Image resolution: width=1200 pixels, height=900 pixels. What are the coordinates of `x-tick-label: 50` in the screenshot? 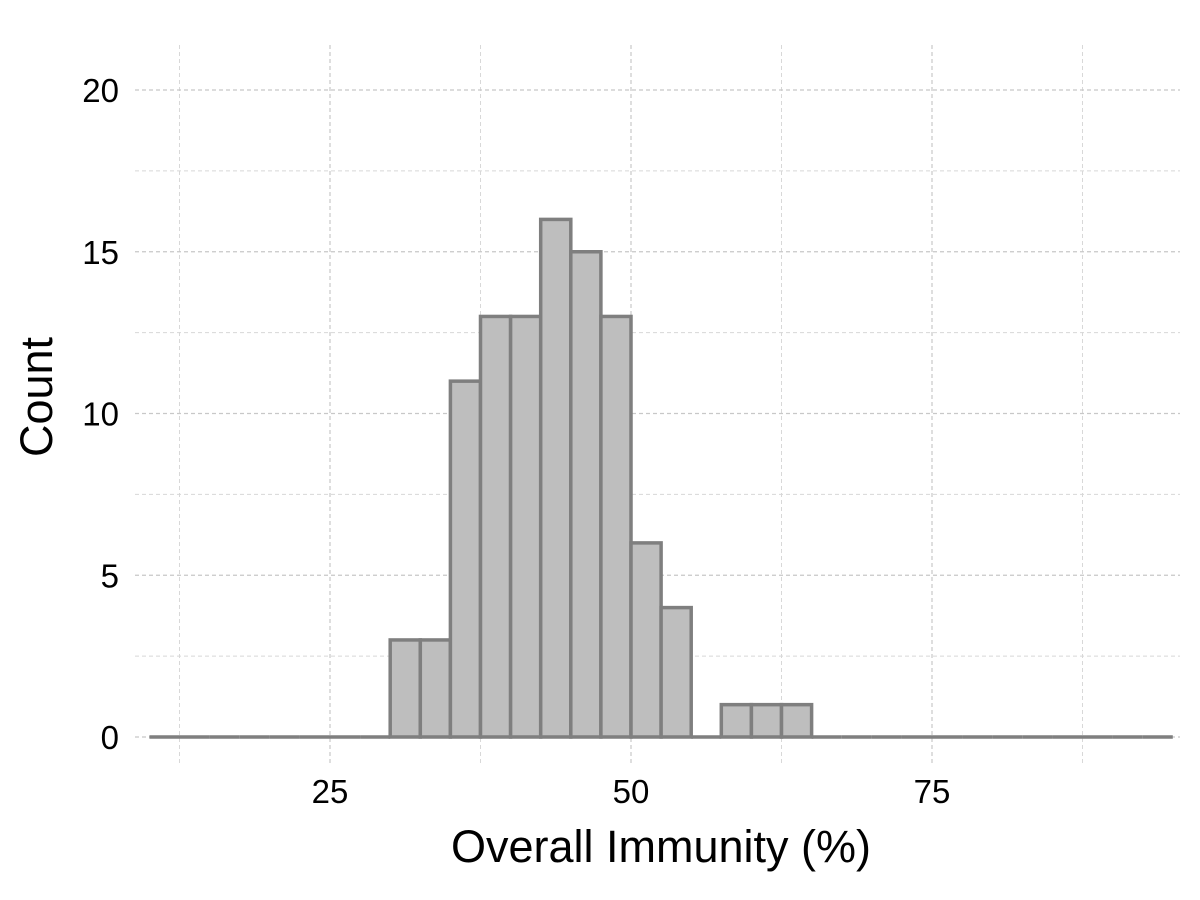 It's located at (631, 791).